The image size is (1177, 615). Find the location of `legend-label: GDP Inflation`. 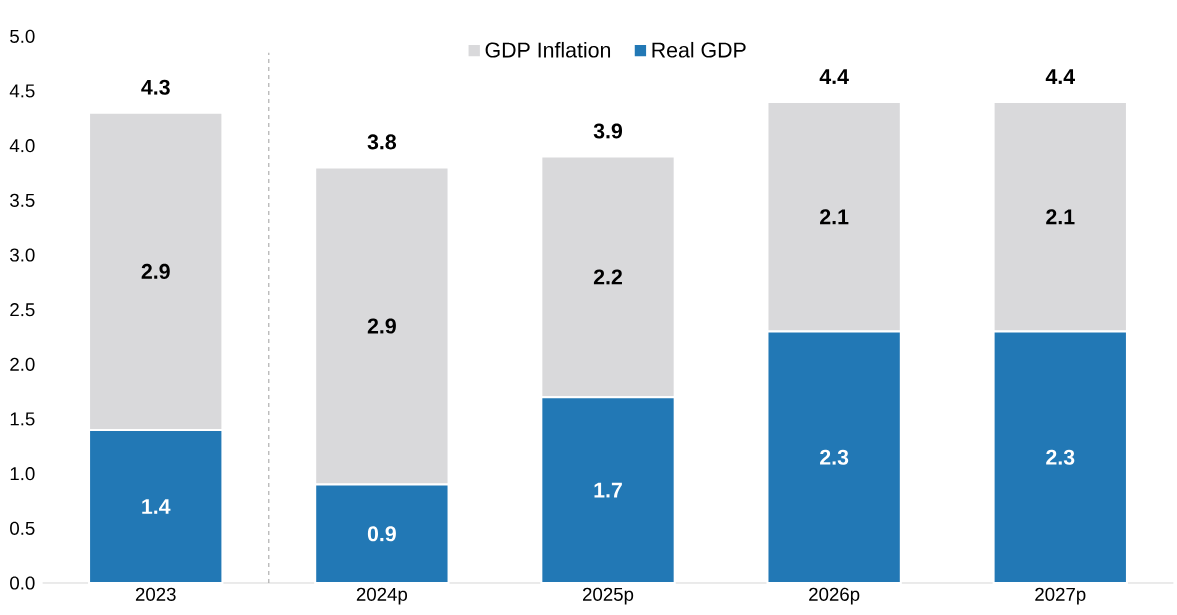

legend-label: GDP Inflation is located at coordinates (548, 49).